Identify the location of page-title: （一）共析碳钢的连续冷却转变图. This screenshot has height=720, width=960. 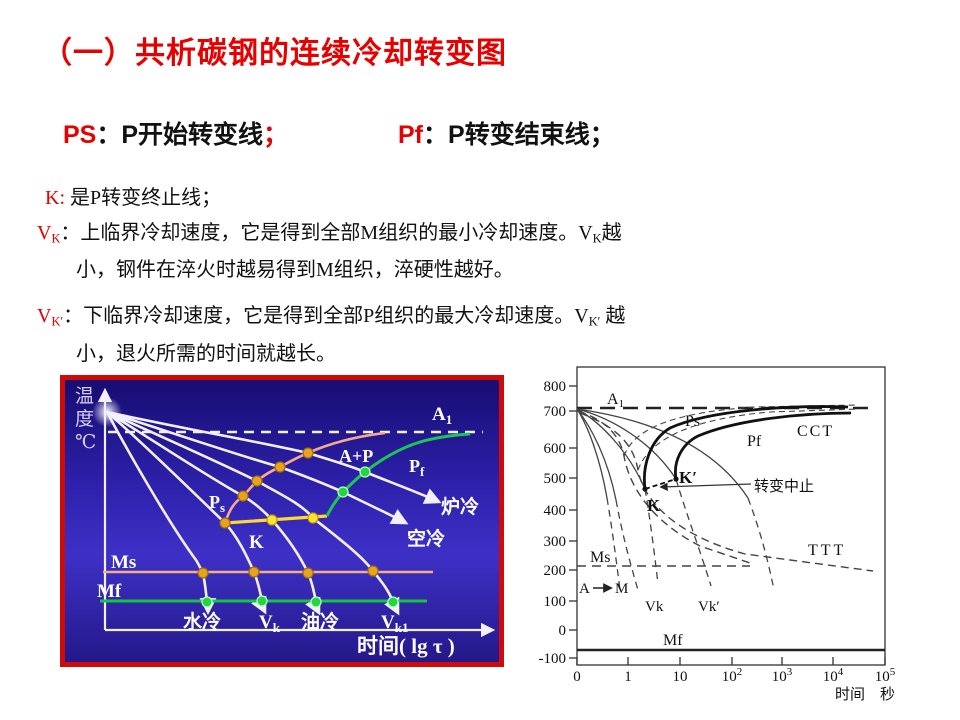
(274, 53).